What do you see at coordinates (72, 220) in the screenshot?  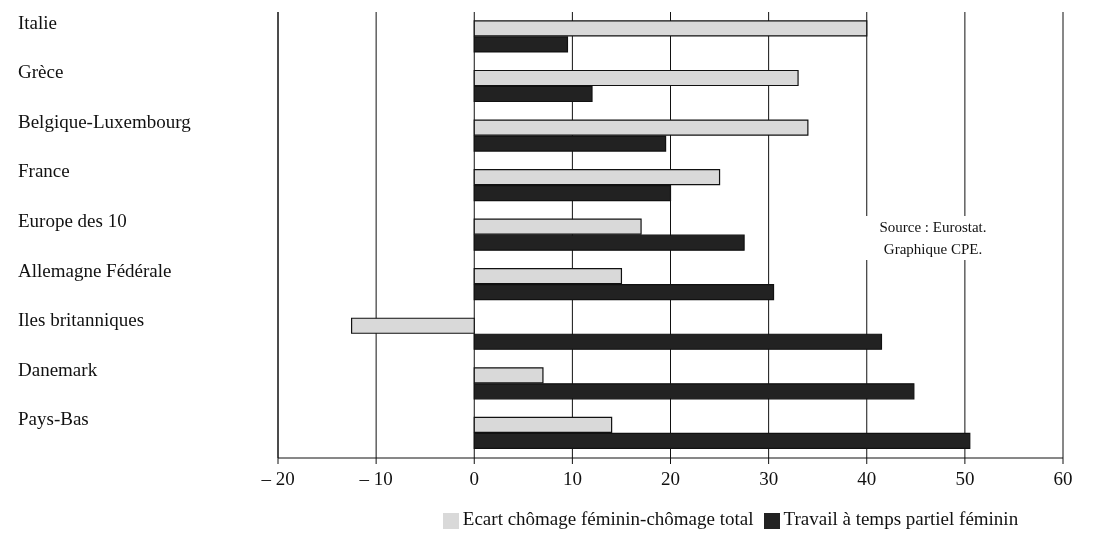 I see `y-tick-label: Europe des 10` at bounding box center [72, 220].